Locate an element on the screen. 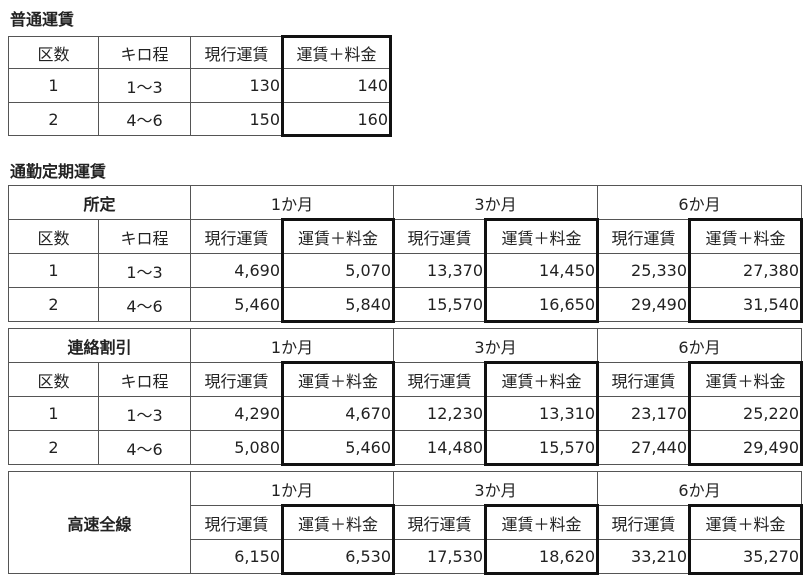 The height and width of the screenshot is (580, 807). table-cell: 6,530 is located at coordinates (338, 556).